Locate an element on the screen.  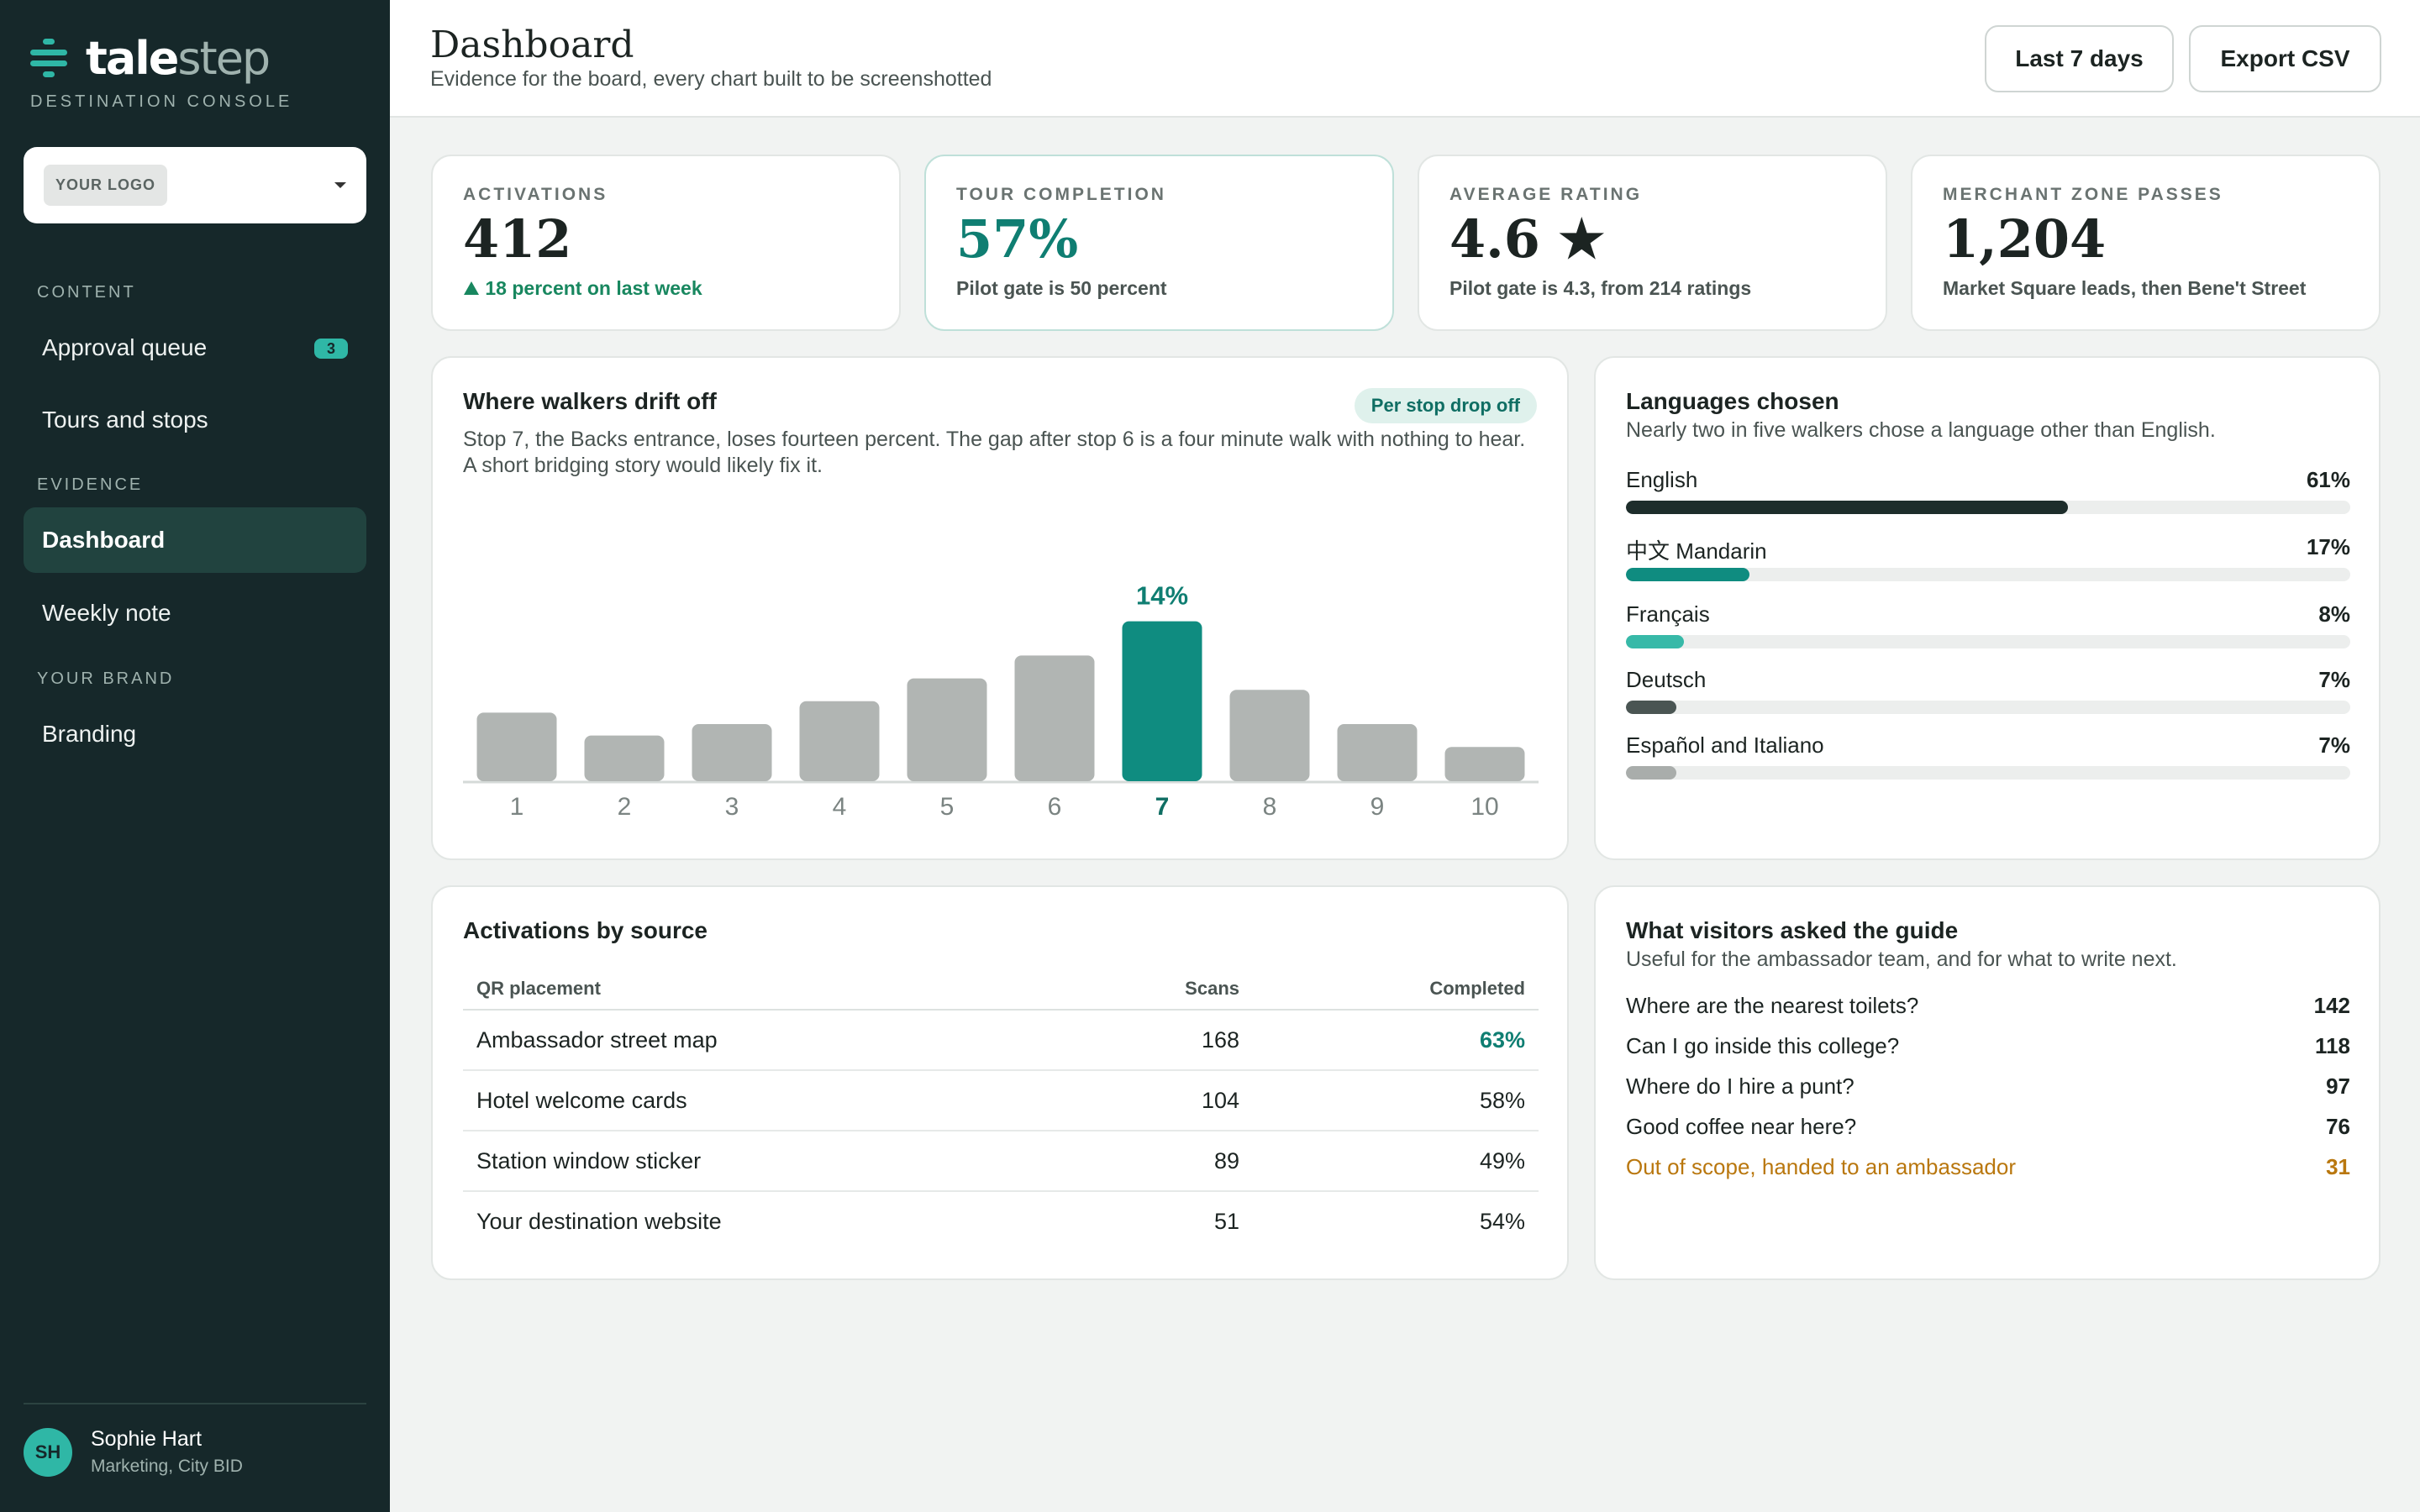
language-name: English is located at coordinates (1662, 479).